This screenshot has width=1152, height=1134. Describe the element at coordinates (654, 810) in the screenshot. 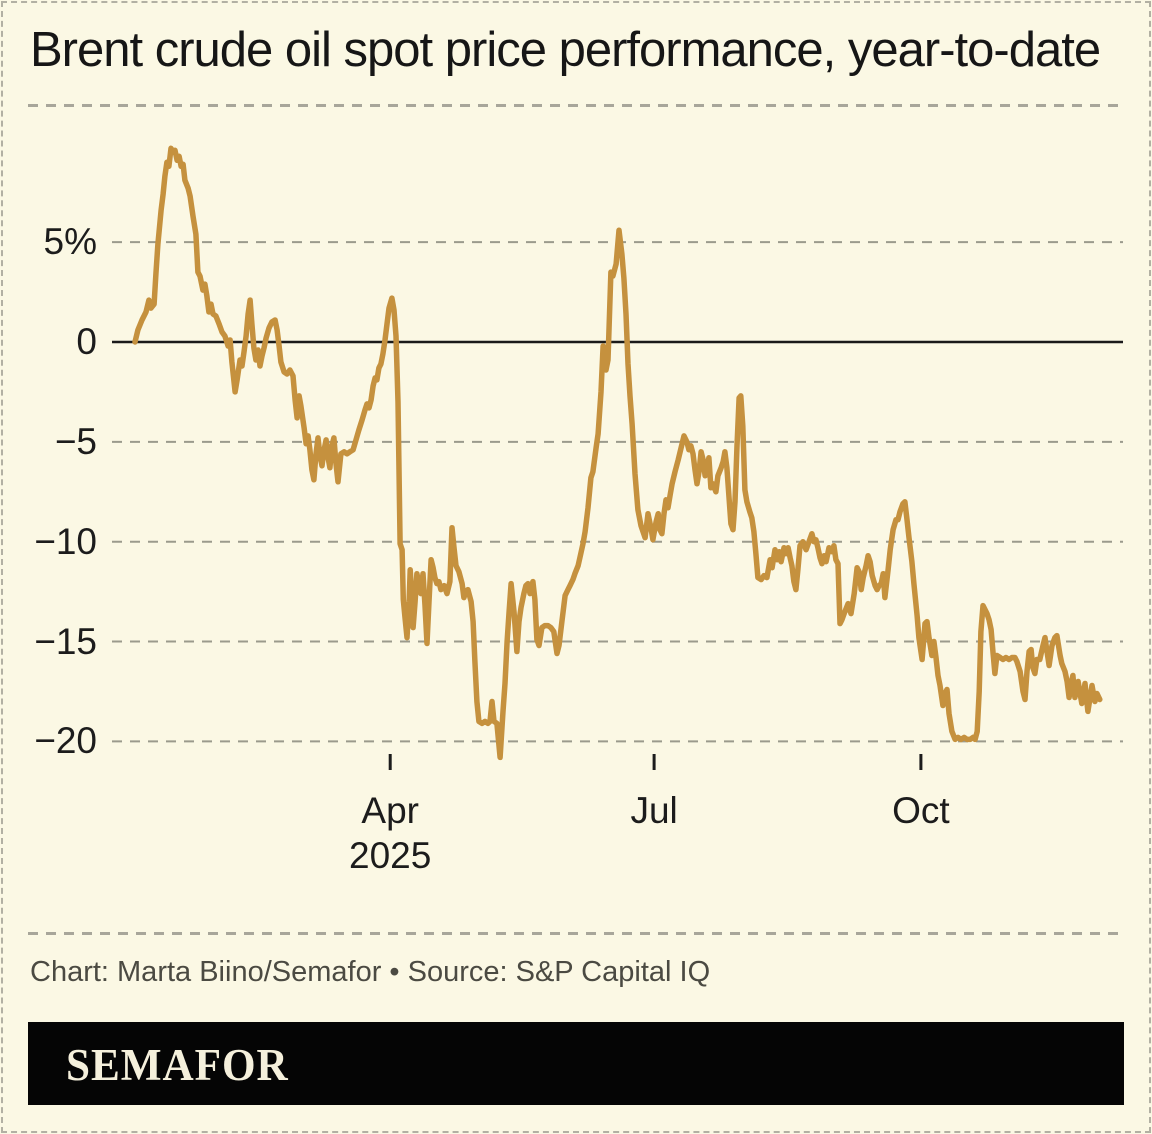

I see `x-axis-label-Jul: Jul` at that location.